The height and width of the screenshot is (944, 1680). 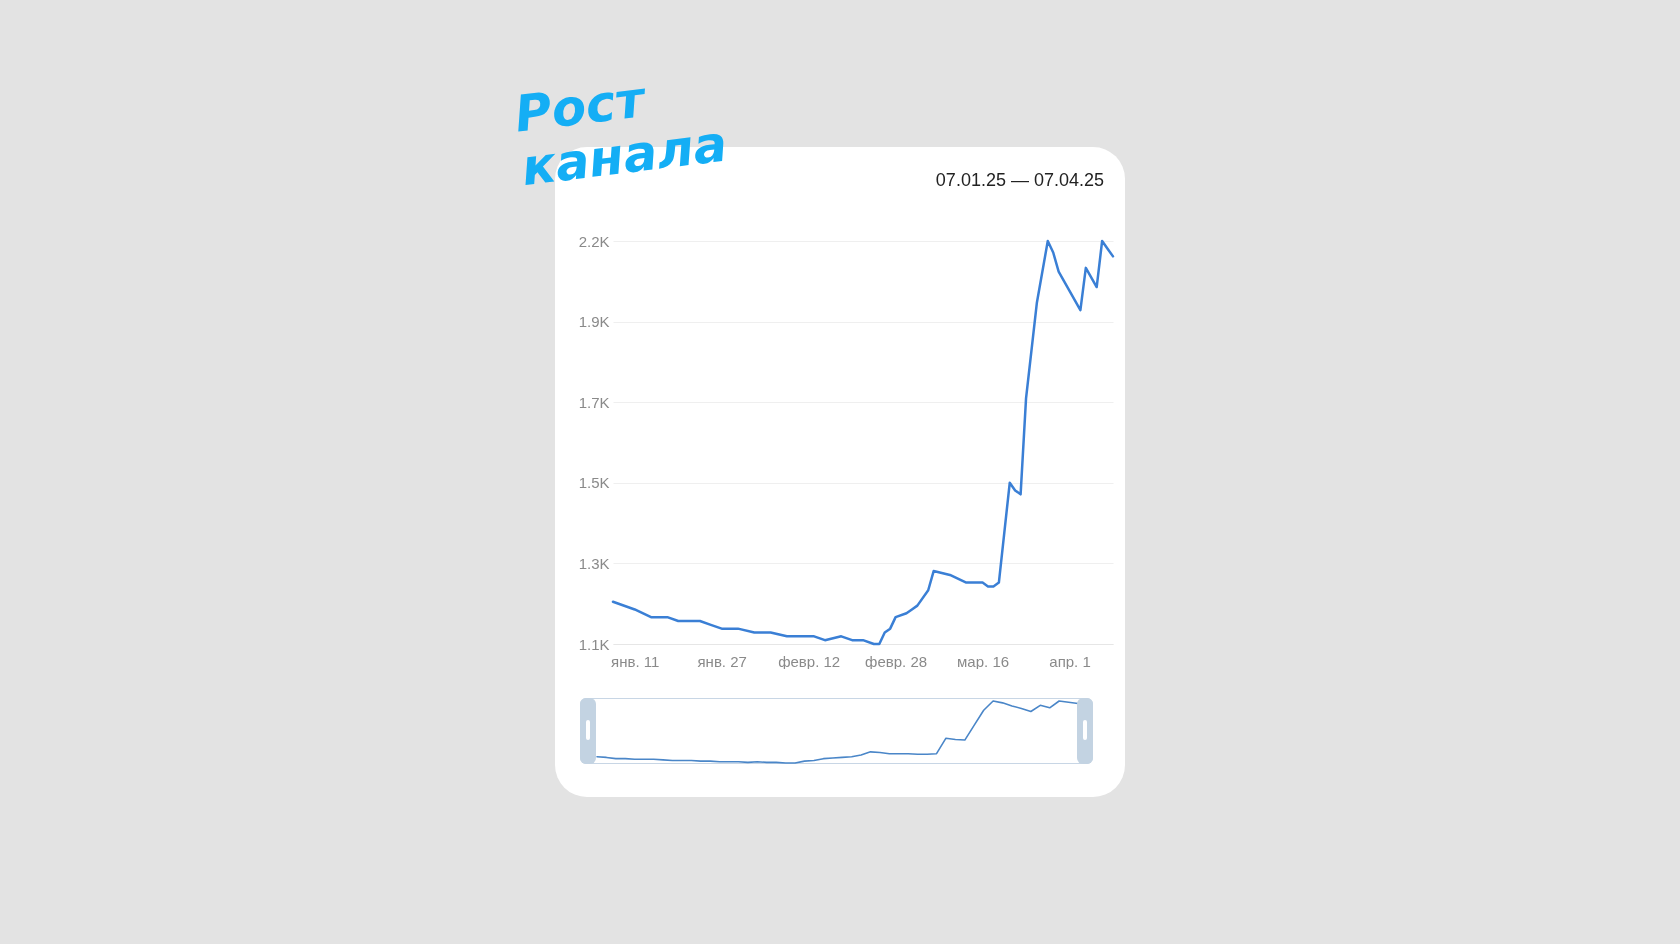 I want to click on chart-title: Рост канала, so click(x=621, y=133).